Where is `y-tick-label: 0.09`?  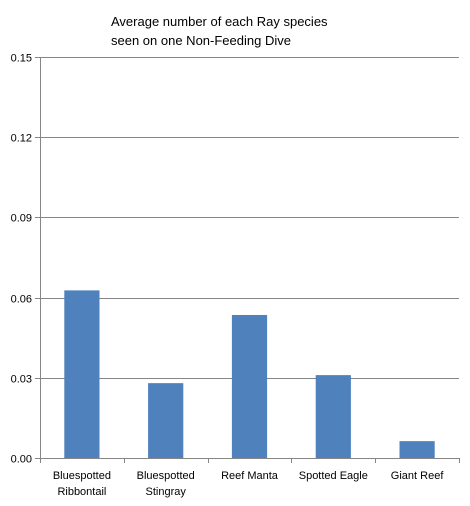 y-tick-label: 0.09 is located at coordinates (21, 219).